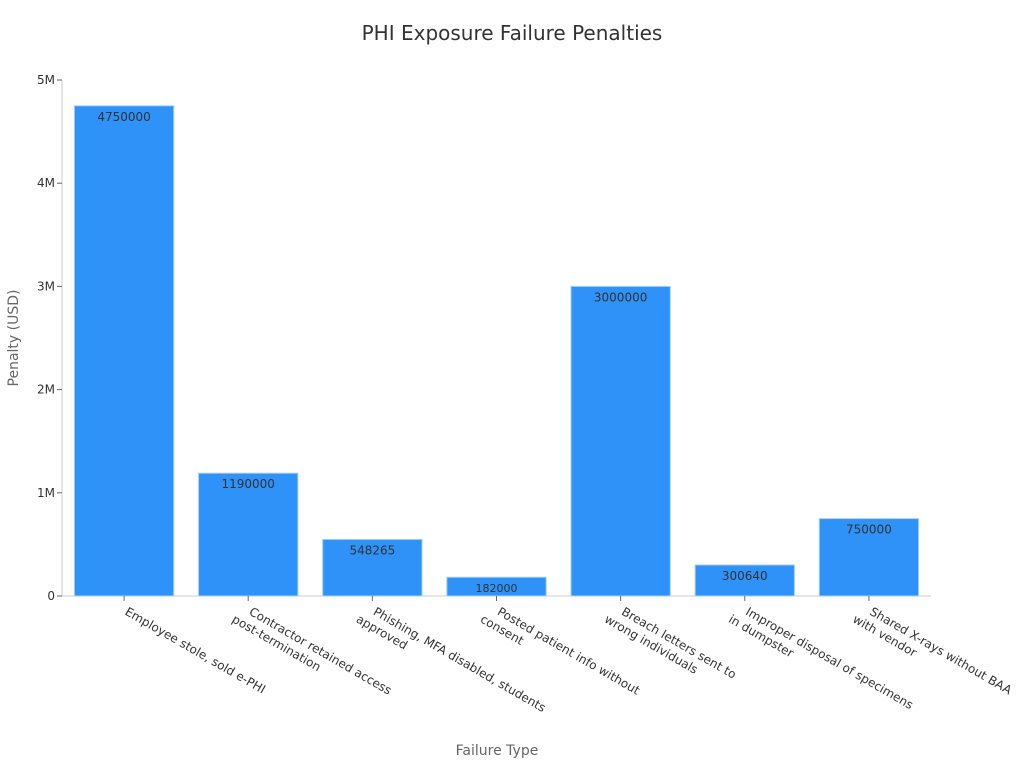 The height and width of the screenshot is (768, 1024). I want to click on chart-title: PHI Exposure Failure Penalties, so click(512, 33).